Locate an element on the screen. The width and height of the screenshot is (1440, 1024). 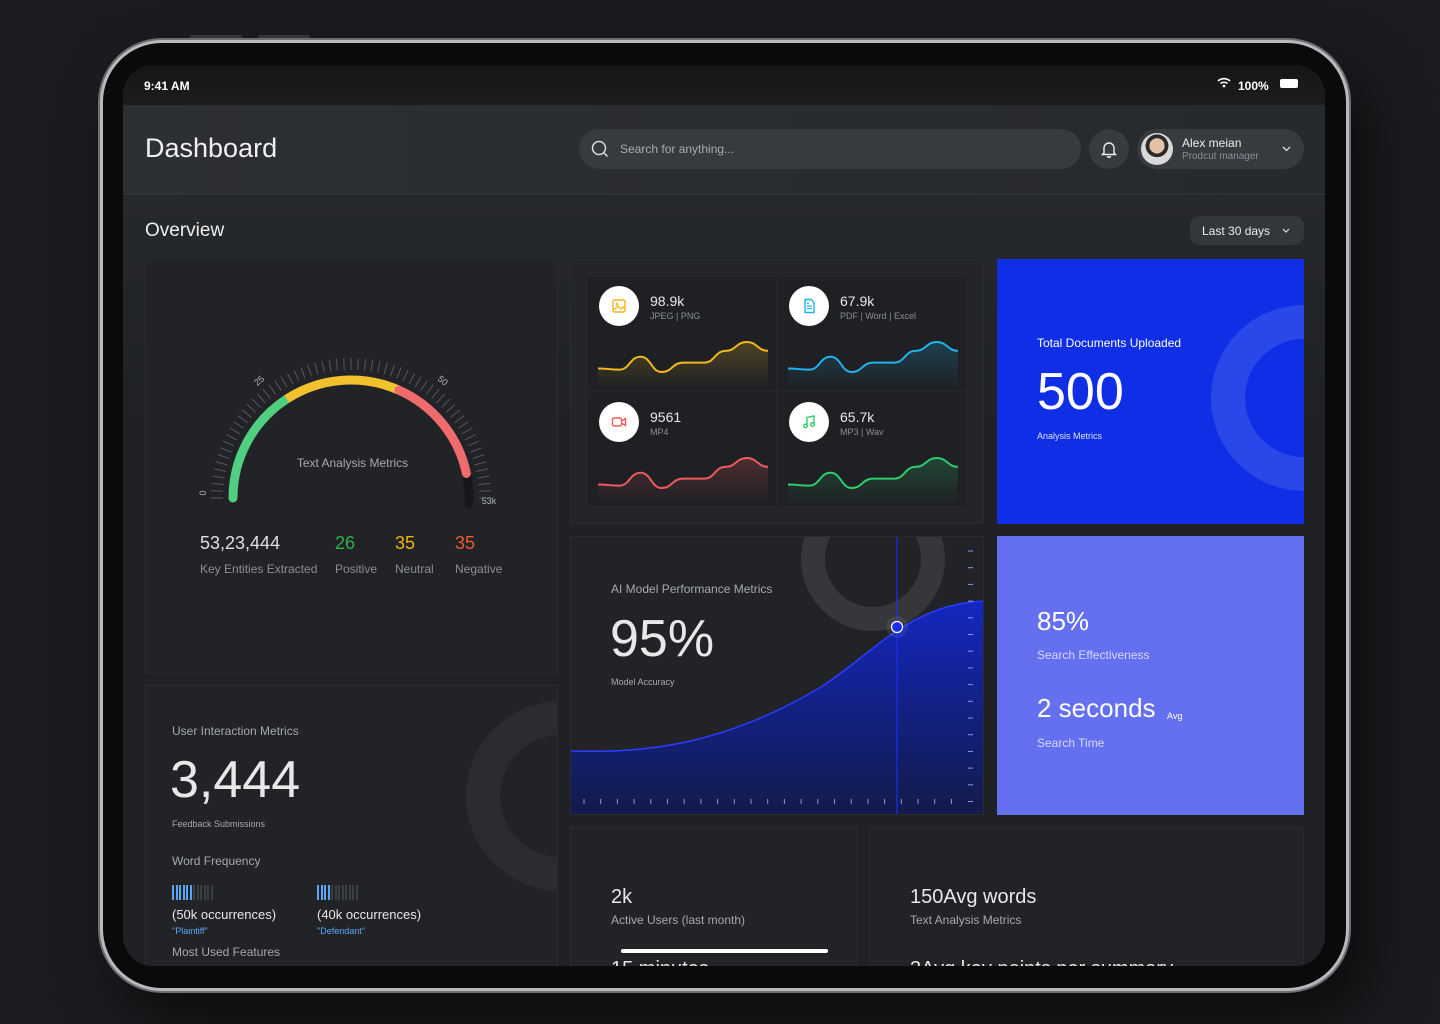
active-users-card: 2k Active Users (last month) 15 minutes is located at coordinates (714, 896).